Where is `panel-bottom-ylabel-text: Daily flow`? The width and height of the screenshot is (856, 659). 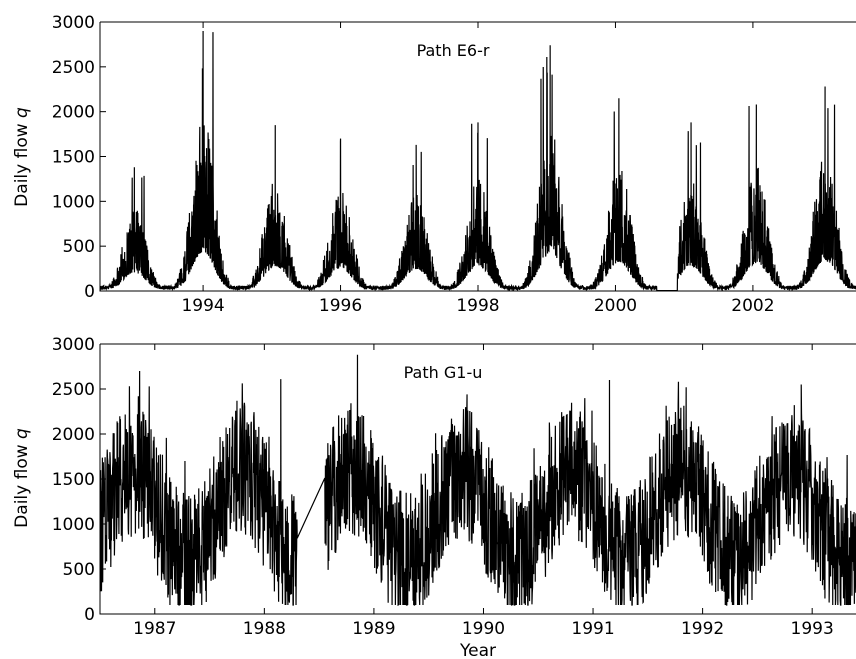
panel-bottom-ylabel-text: Daily flow is located at coordinates (22, 486).